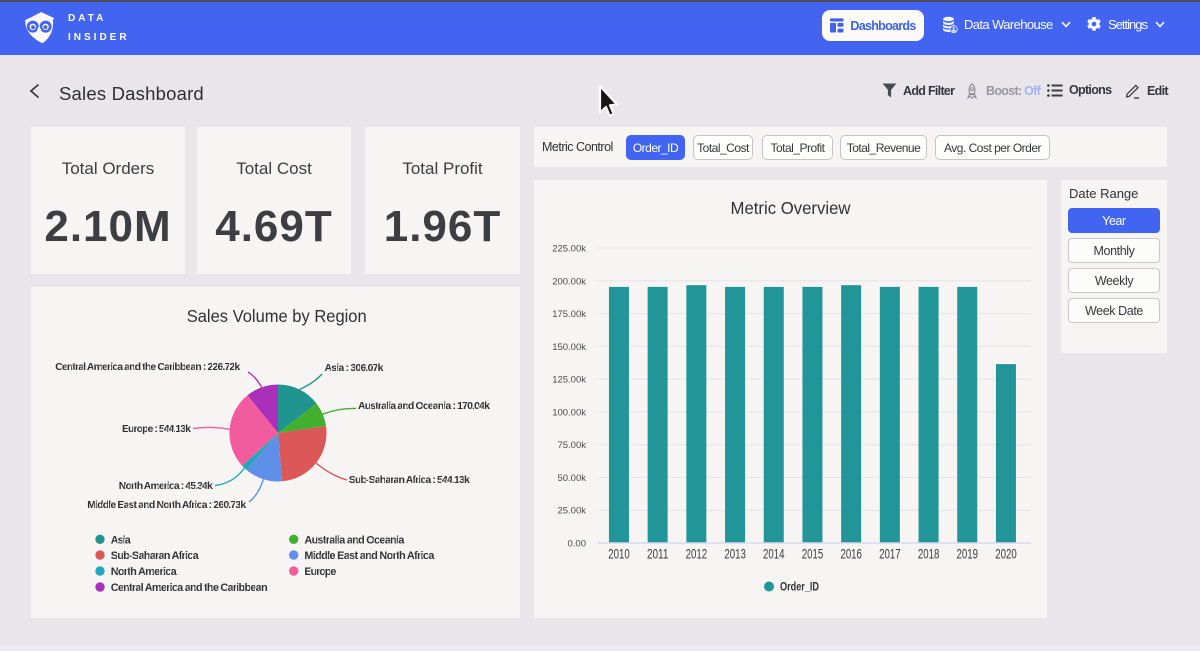  I want to click on svg-text: 2013, so click(735, 554).